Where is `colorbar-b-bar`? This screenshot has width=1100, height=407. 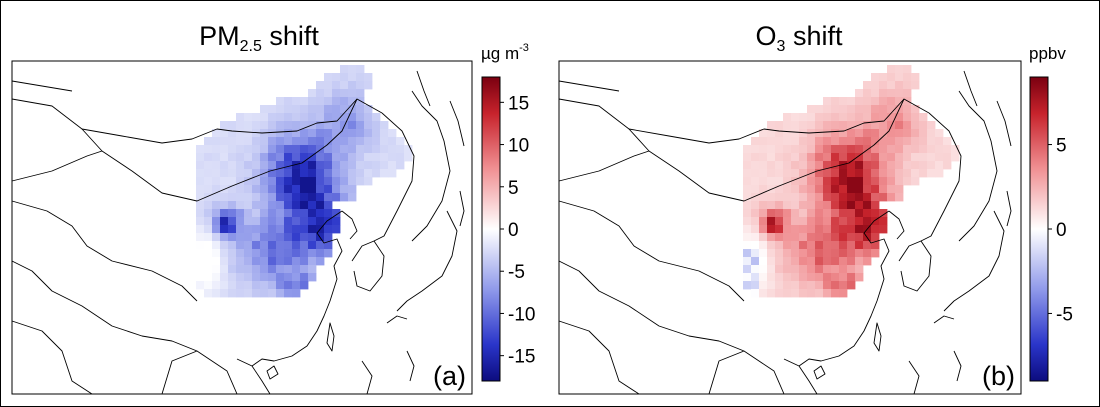
colorbar-b-bar is located at coordinates (1039, 229).